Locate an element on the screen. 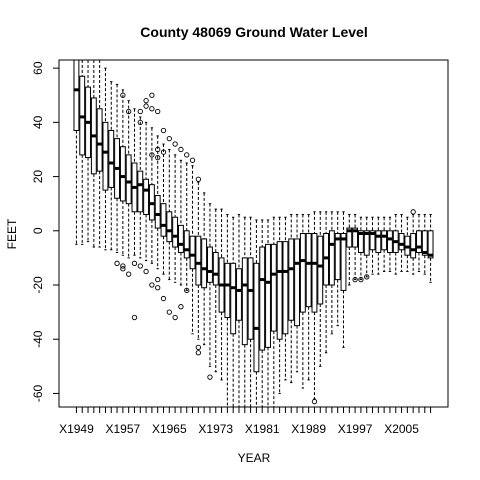  y-tick-label: 0 is located at coordinates (38, 230).